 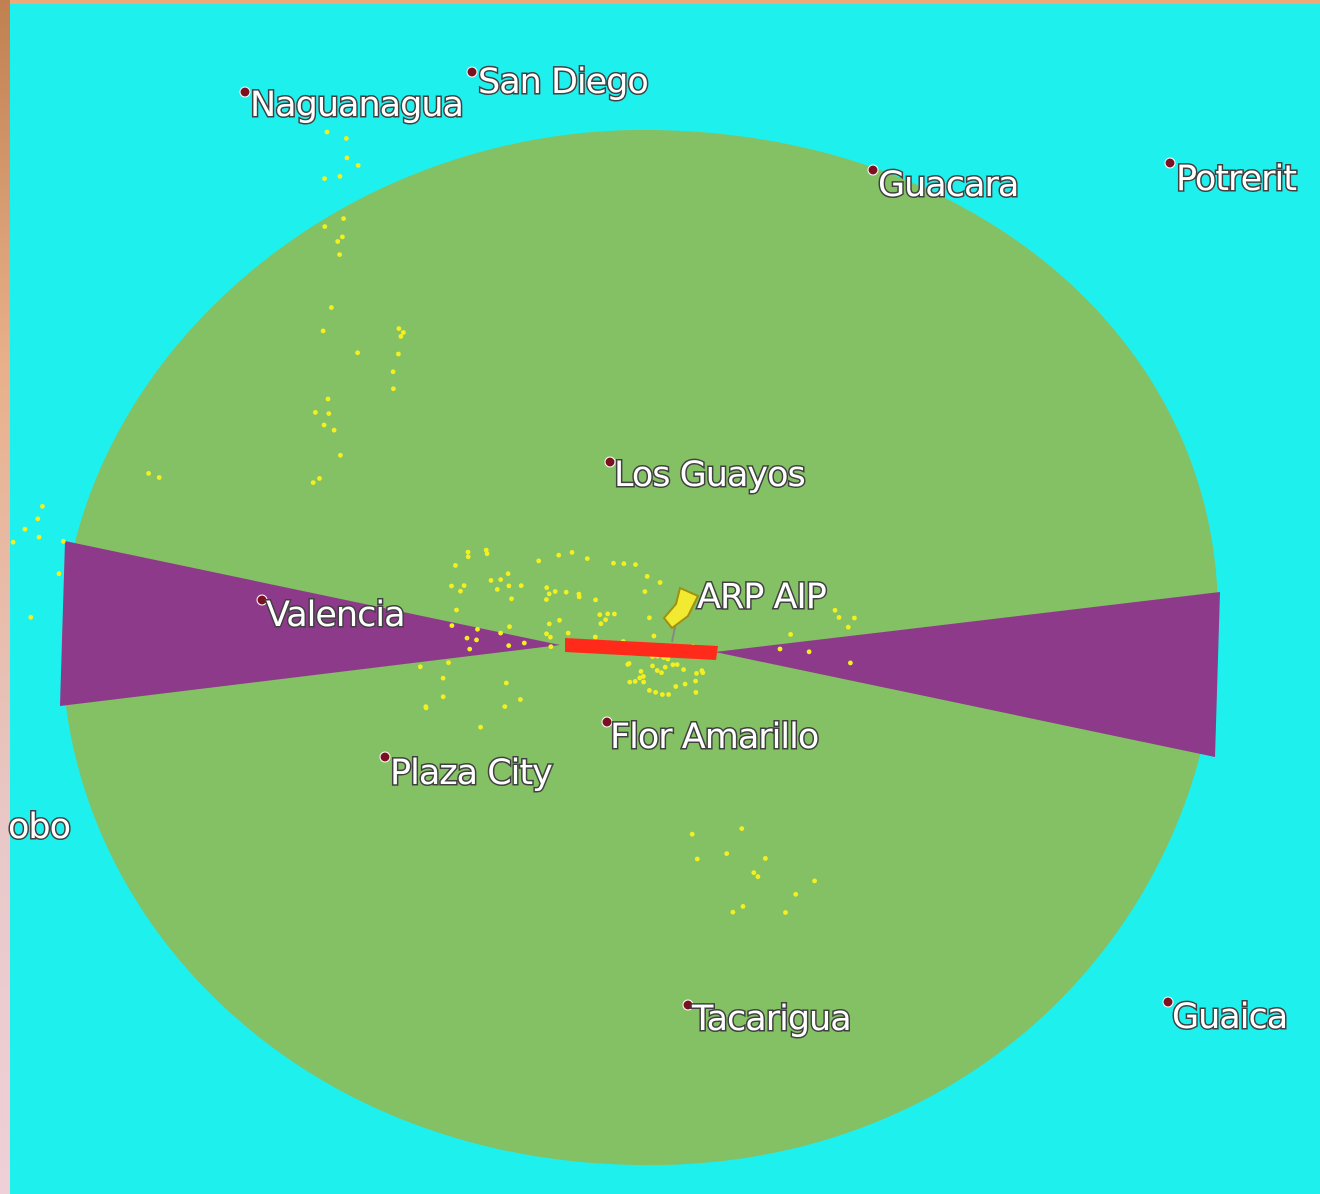 What do you see at coordinates (948, 185) in the screenshot?
I see `place-label: Guacara` at bounding box center [948, 185].